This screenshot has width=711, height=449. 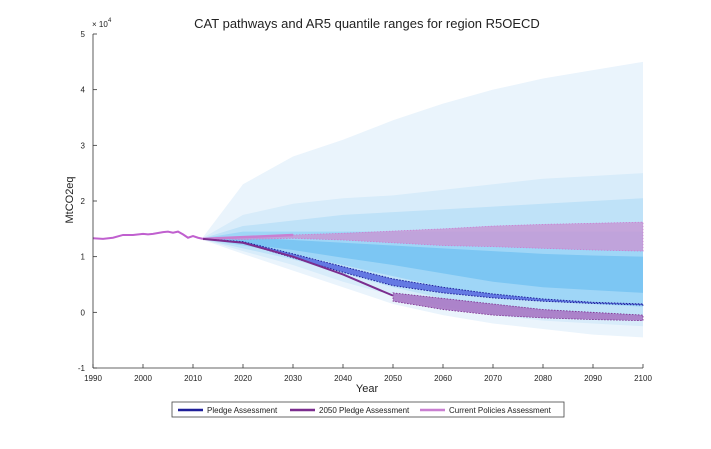 I want to click on series-layer, so click(x=423, y=271).